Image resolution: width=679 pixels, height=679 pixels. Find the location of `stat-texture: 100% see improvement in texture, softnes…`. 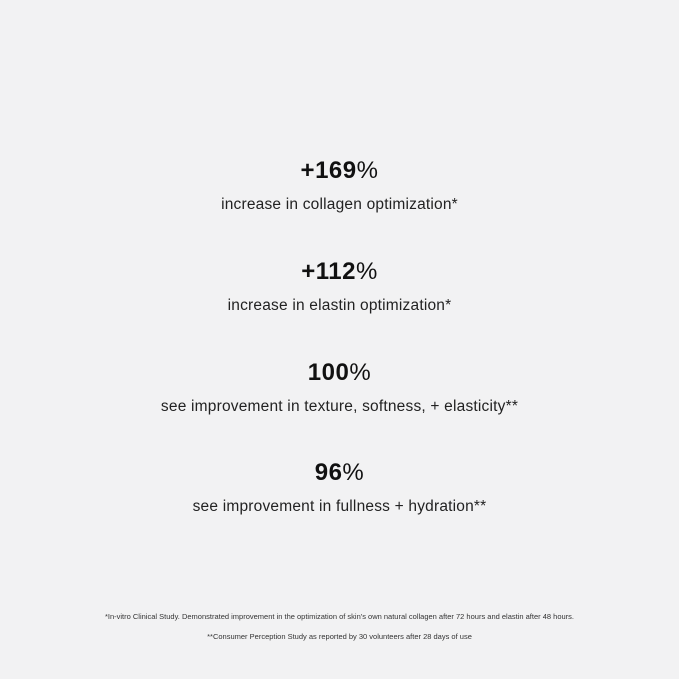

stat-texture: 100% see improvement in texture, softnes… is located at coordinates (339, 387).